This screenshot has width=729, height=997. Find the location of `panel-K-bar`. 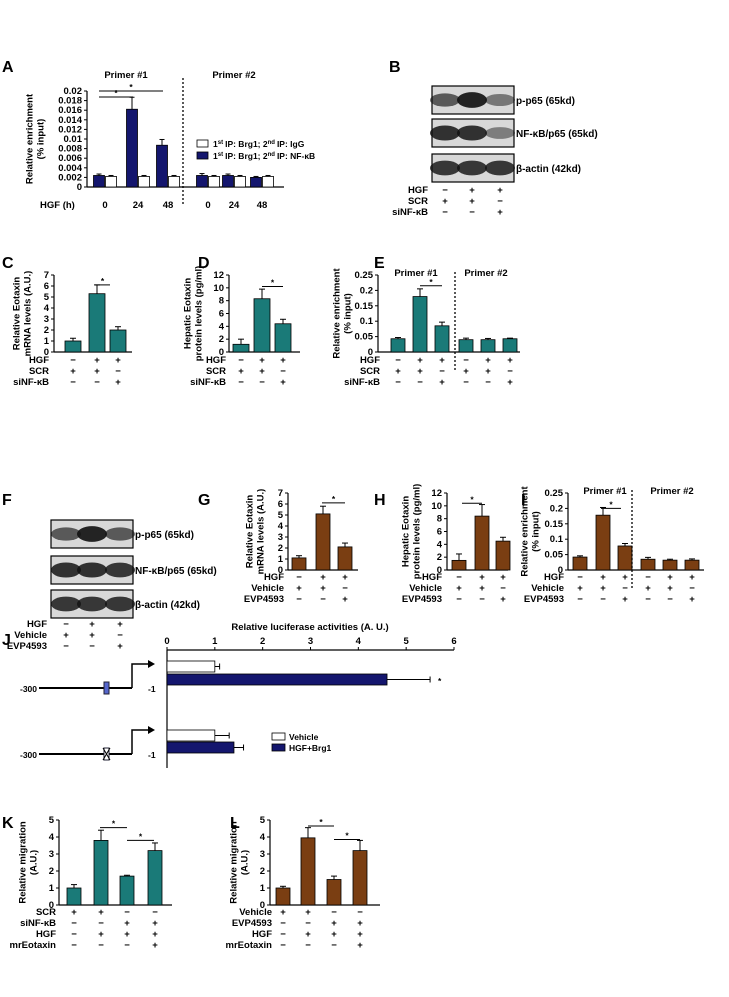

panel-K-bar is located at coordinates (101, 873).